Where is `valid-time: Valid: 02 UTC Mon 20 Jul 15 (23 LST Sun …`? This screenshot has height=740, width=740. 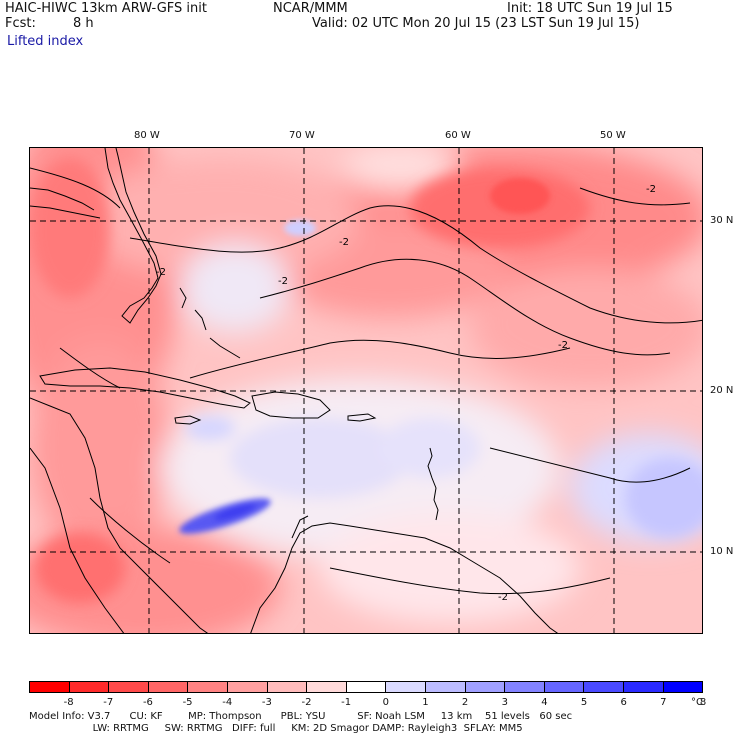
valid-time: Valid: 02 UTC Mon 20 Jul 15 (23 LST Sun … is located at coordinates (476, 23).